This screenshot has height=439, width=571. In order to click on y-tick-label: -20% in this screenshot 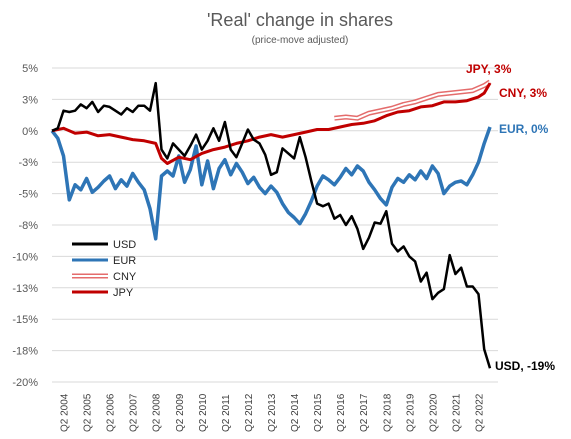, I will do `click(25, 383)`.